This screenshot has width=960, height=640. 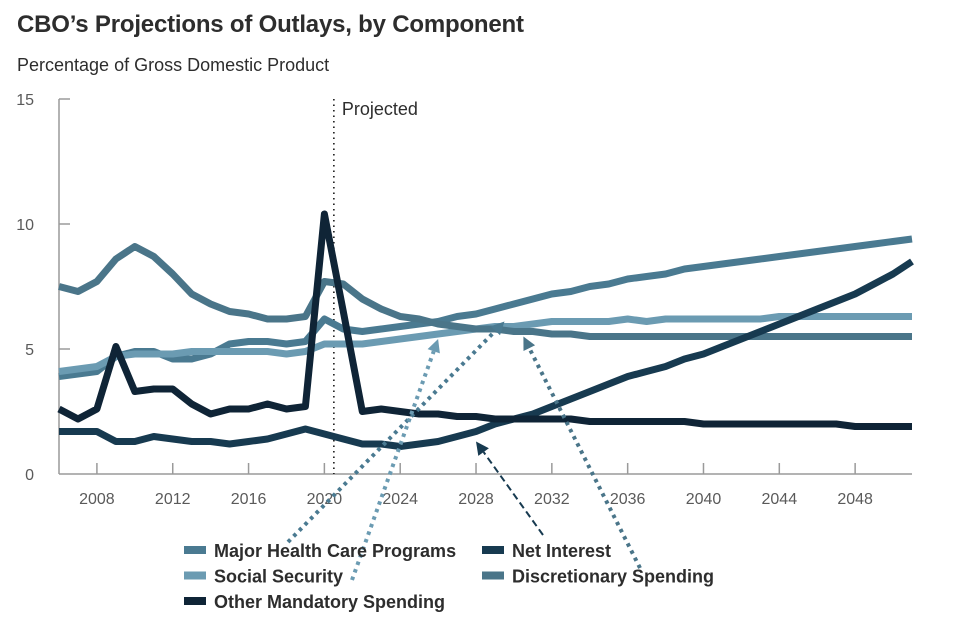 What do you see at coordinates (552, 499) in the screenshot?
I see `x-tick-label: 2032` at bounding box center [552, 499].